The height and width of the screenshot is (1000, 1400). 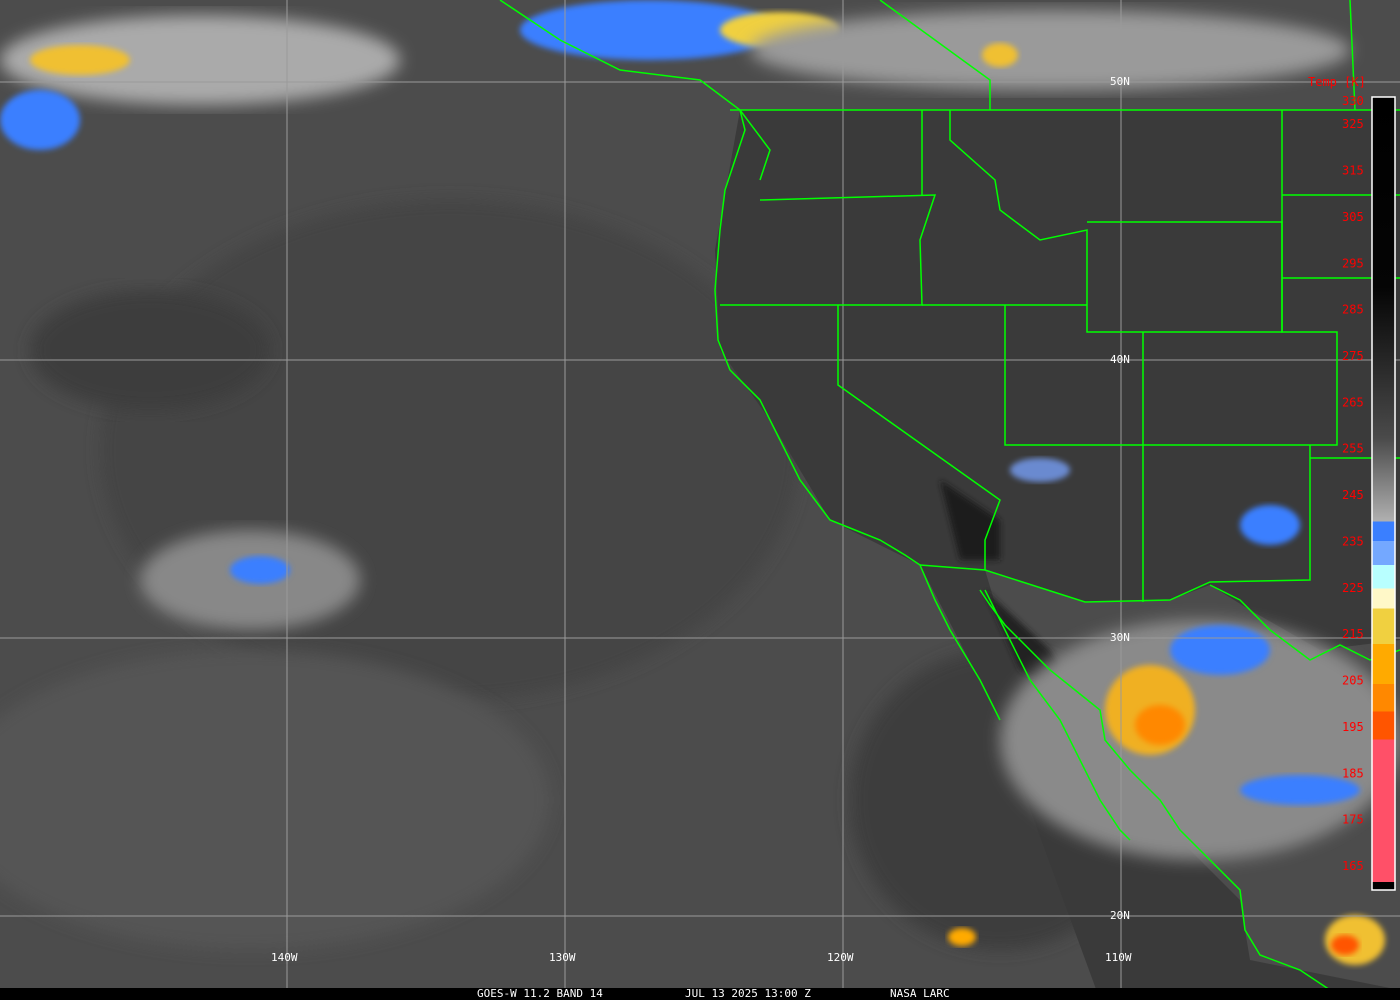 I want to click on lat-label-40n: 40N, so click(x=1120, y=359).